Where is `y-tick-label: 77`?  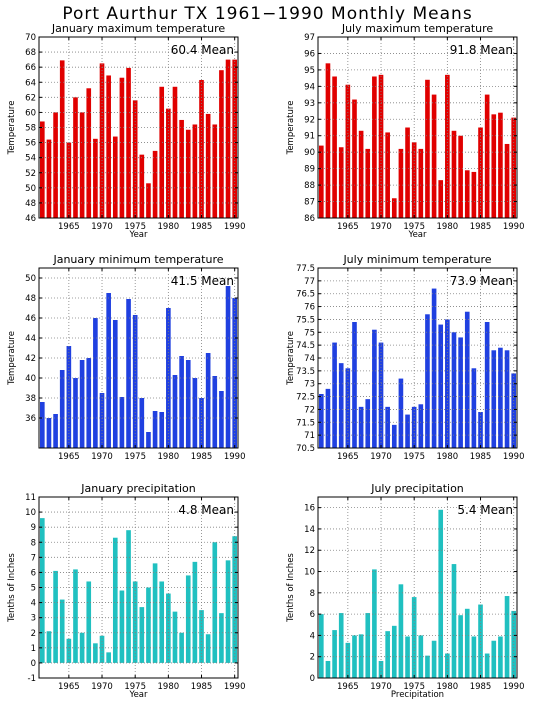
y-tick-label: 77 is located at coordinates (309, 282).